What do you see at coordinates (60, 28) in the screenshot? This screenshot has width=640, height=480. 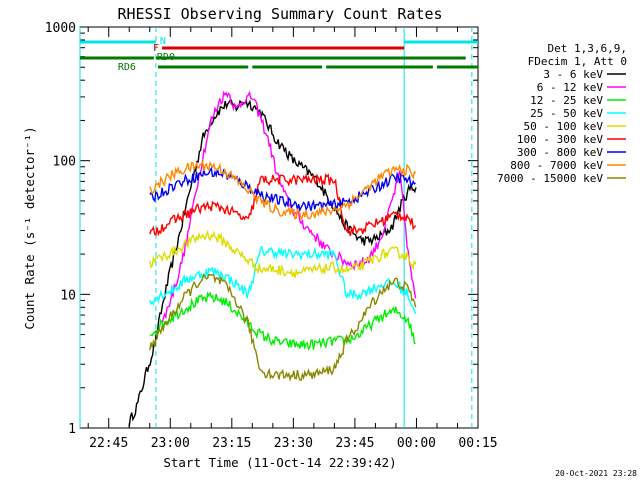 I see `y-tick-label: 1000` at bounding box center [60, 28].